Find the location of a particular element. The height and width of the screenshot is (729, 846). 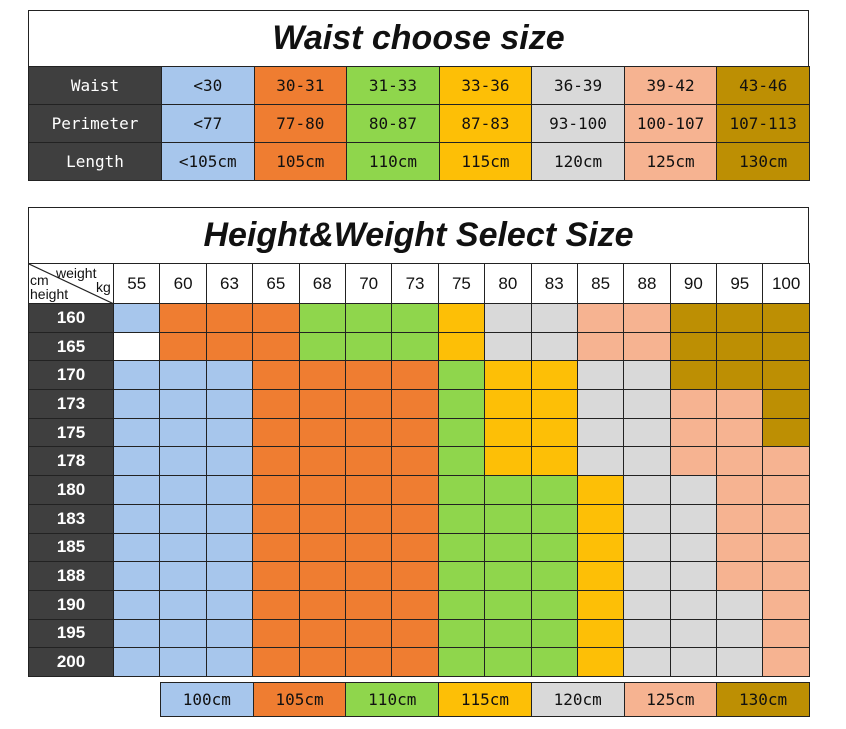

height-row: 188 is located at coordinates (419, 576).